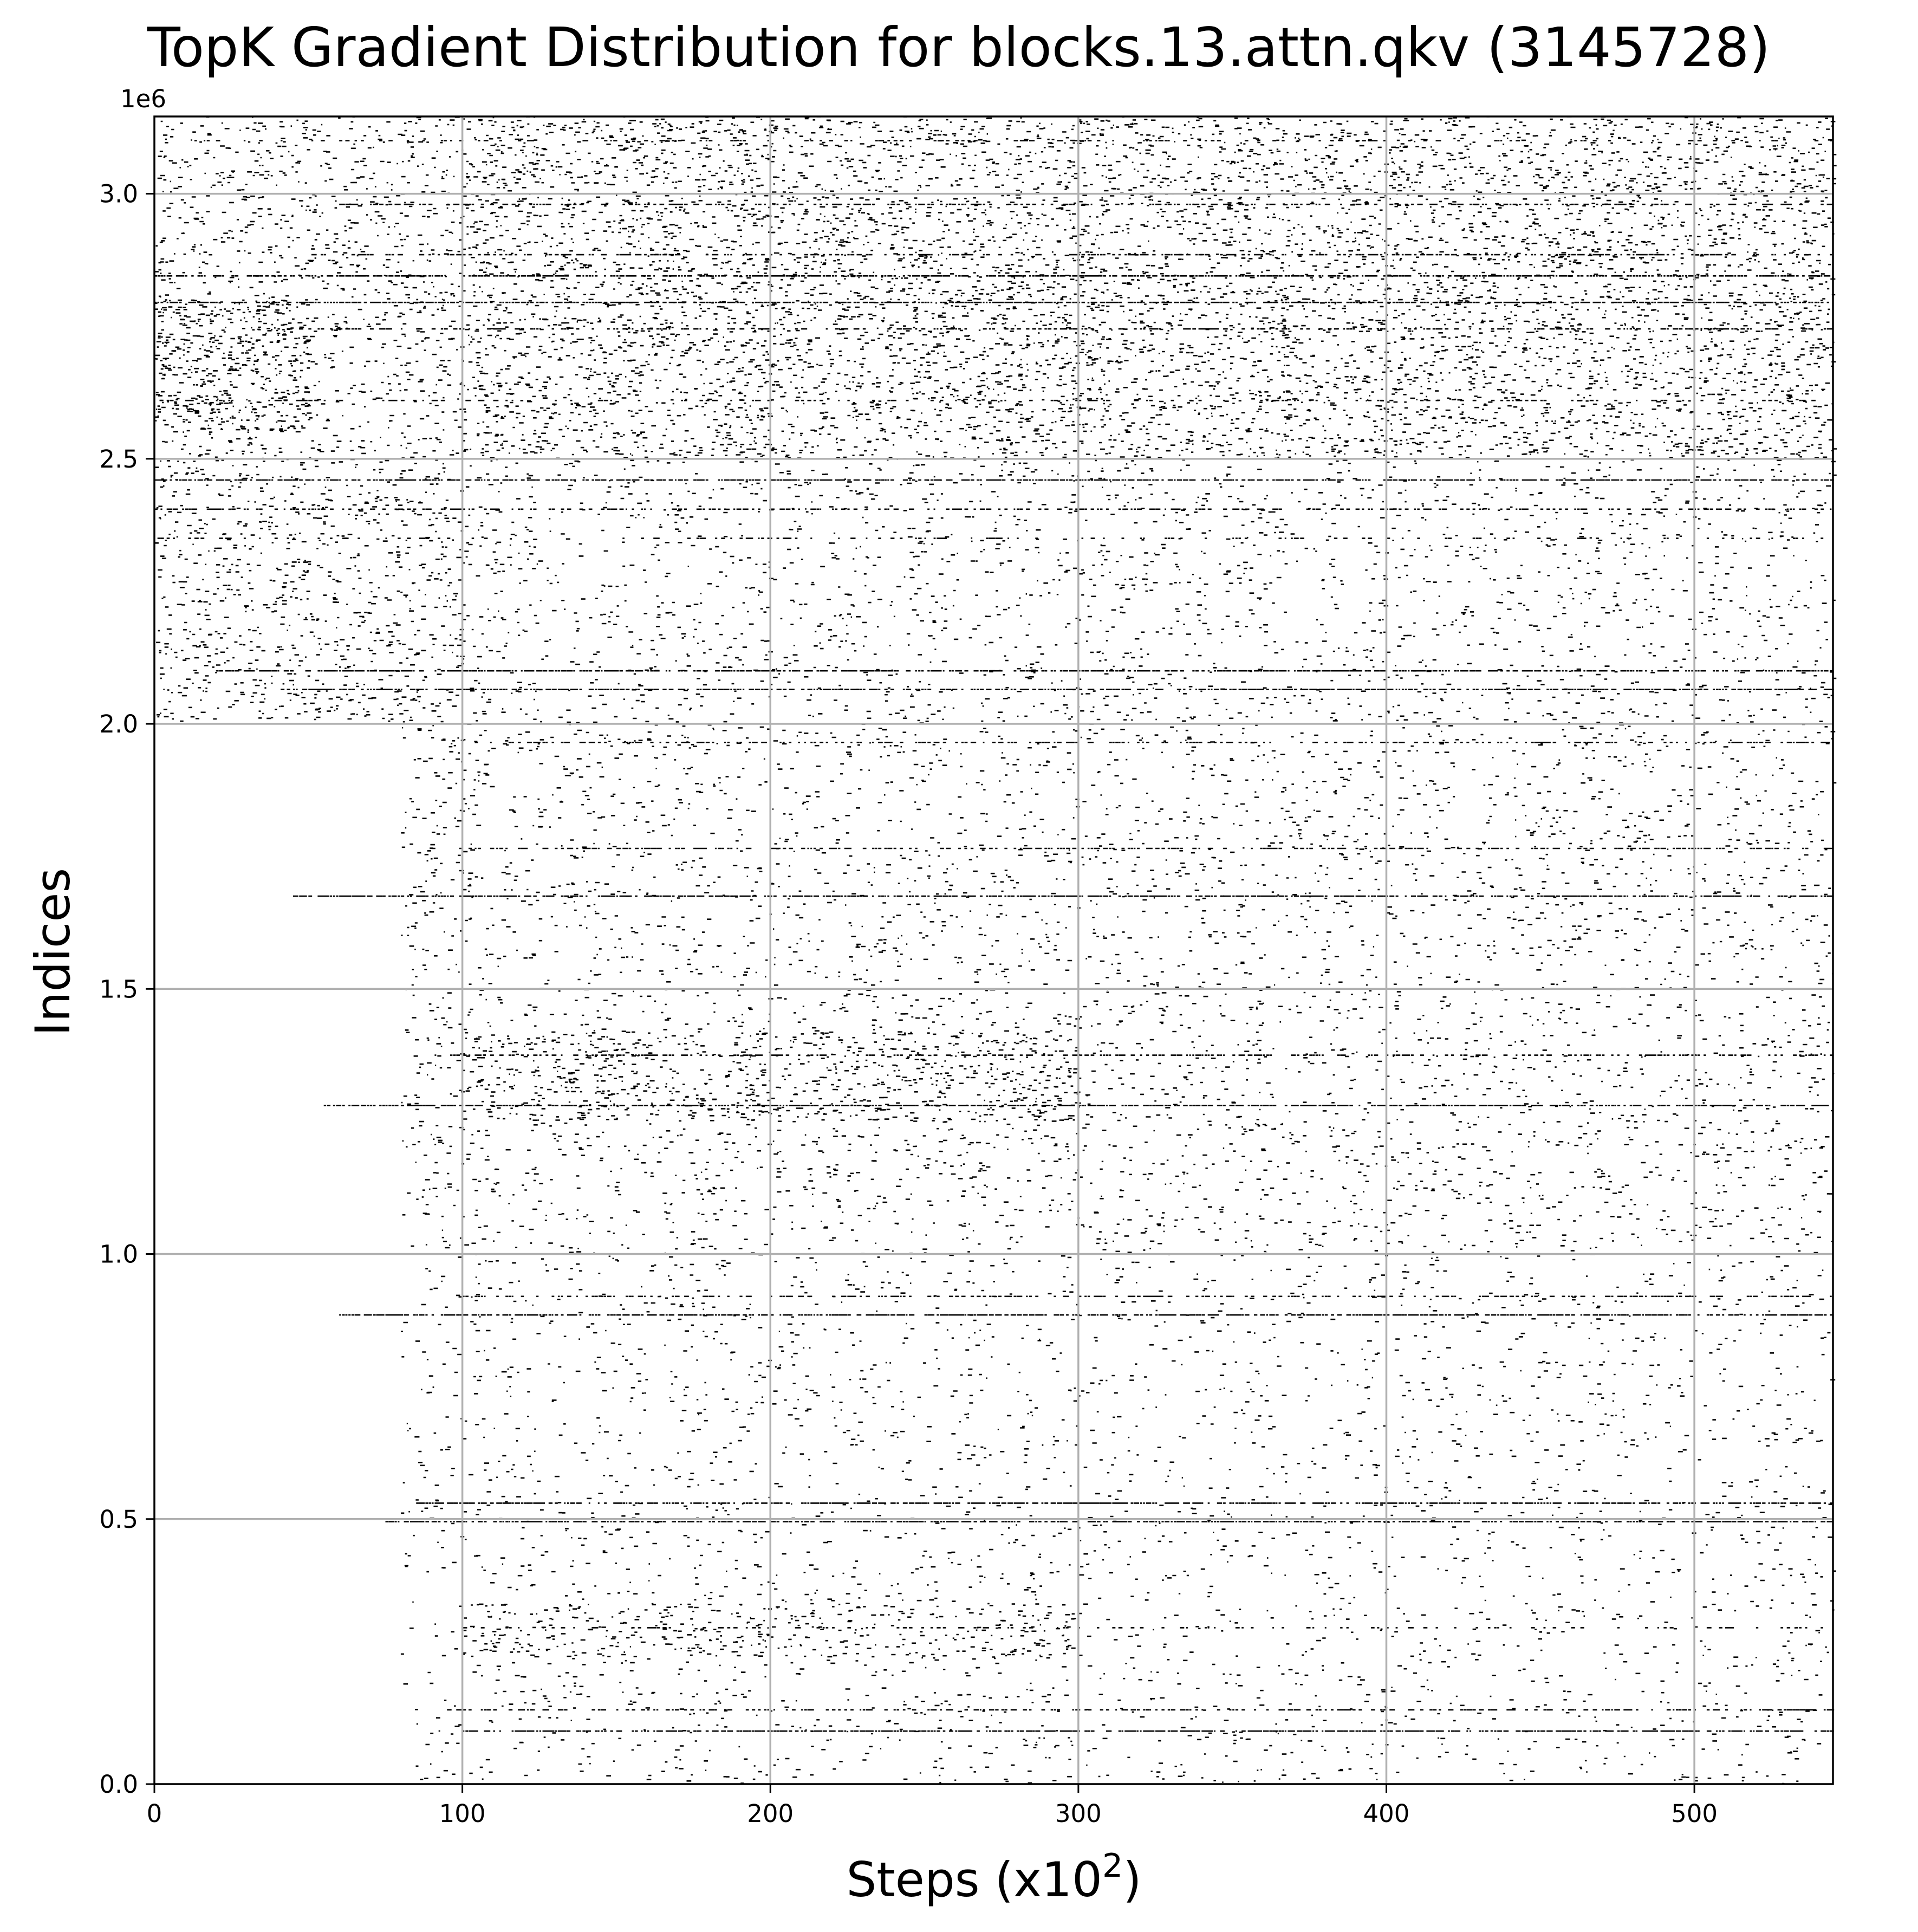 The width and height of the screenshot is (1918, 1932). Describe the element at coordinates (118, 989) in the screenshot. I see `y-tick-label: 1.5` at that location.